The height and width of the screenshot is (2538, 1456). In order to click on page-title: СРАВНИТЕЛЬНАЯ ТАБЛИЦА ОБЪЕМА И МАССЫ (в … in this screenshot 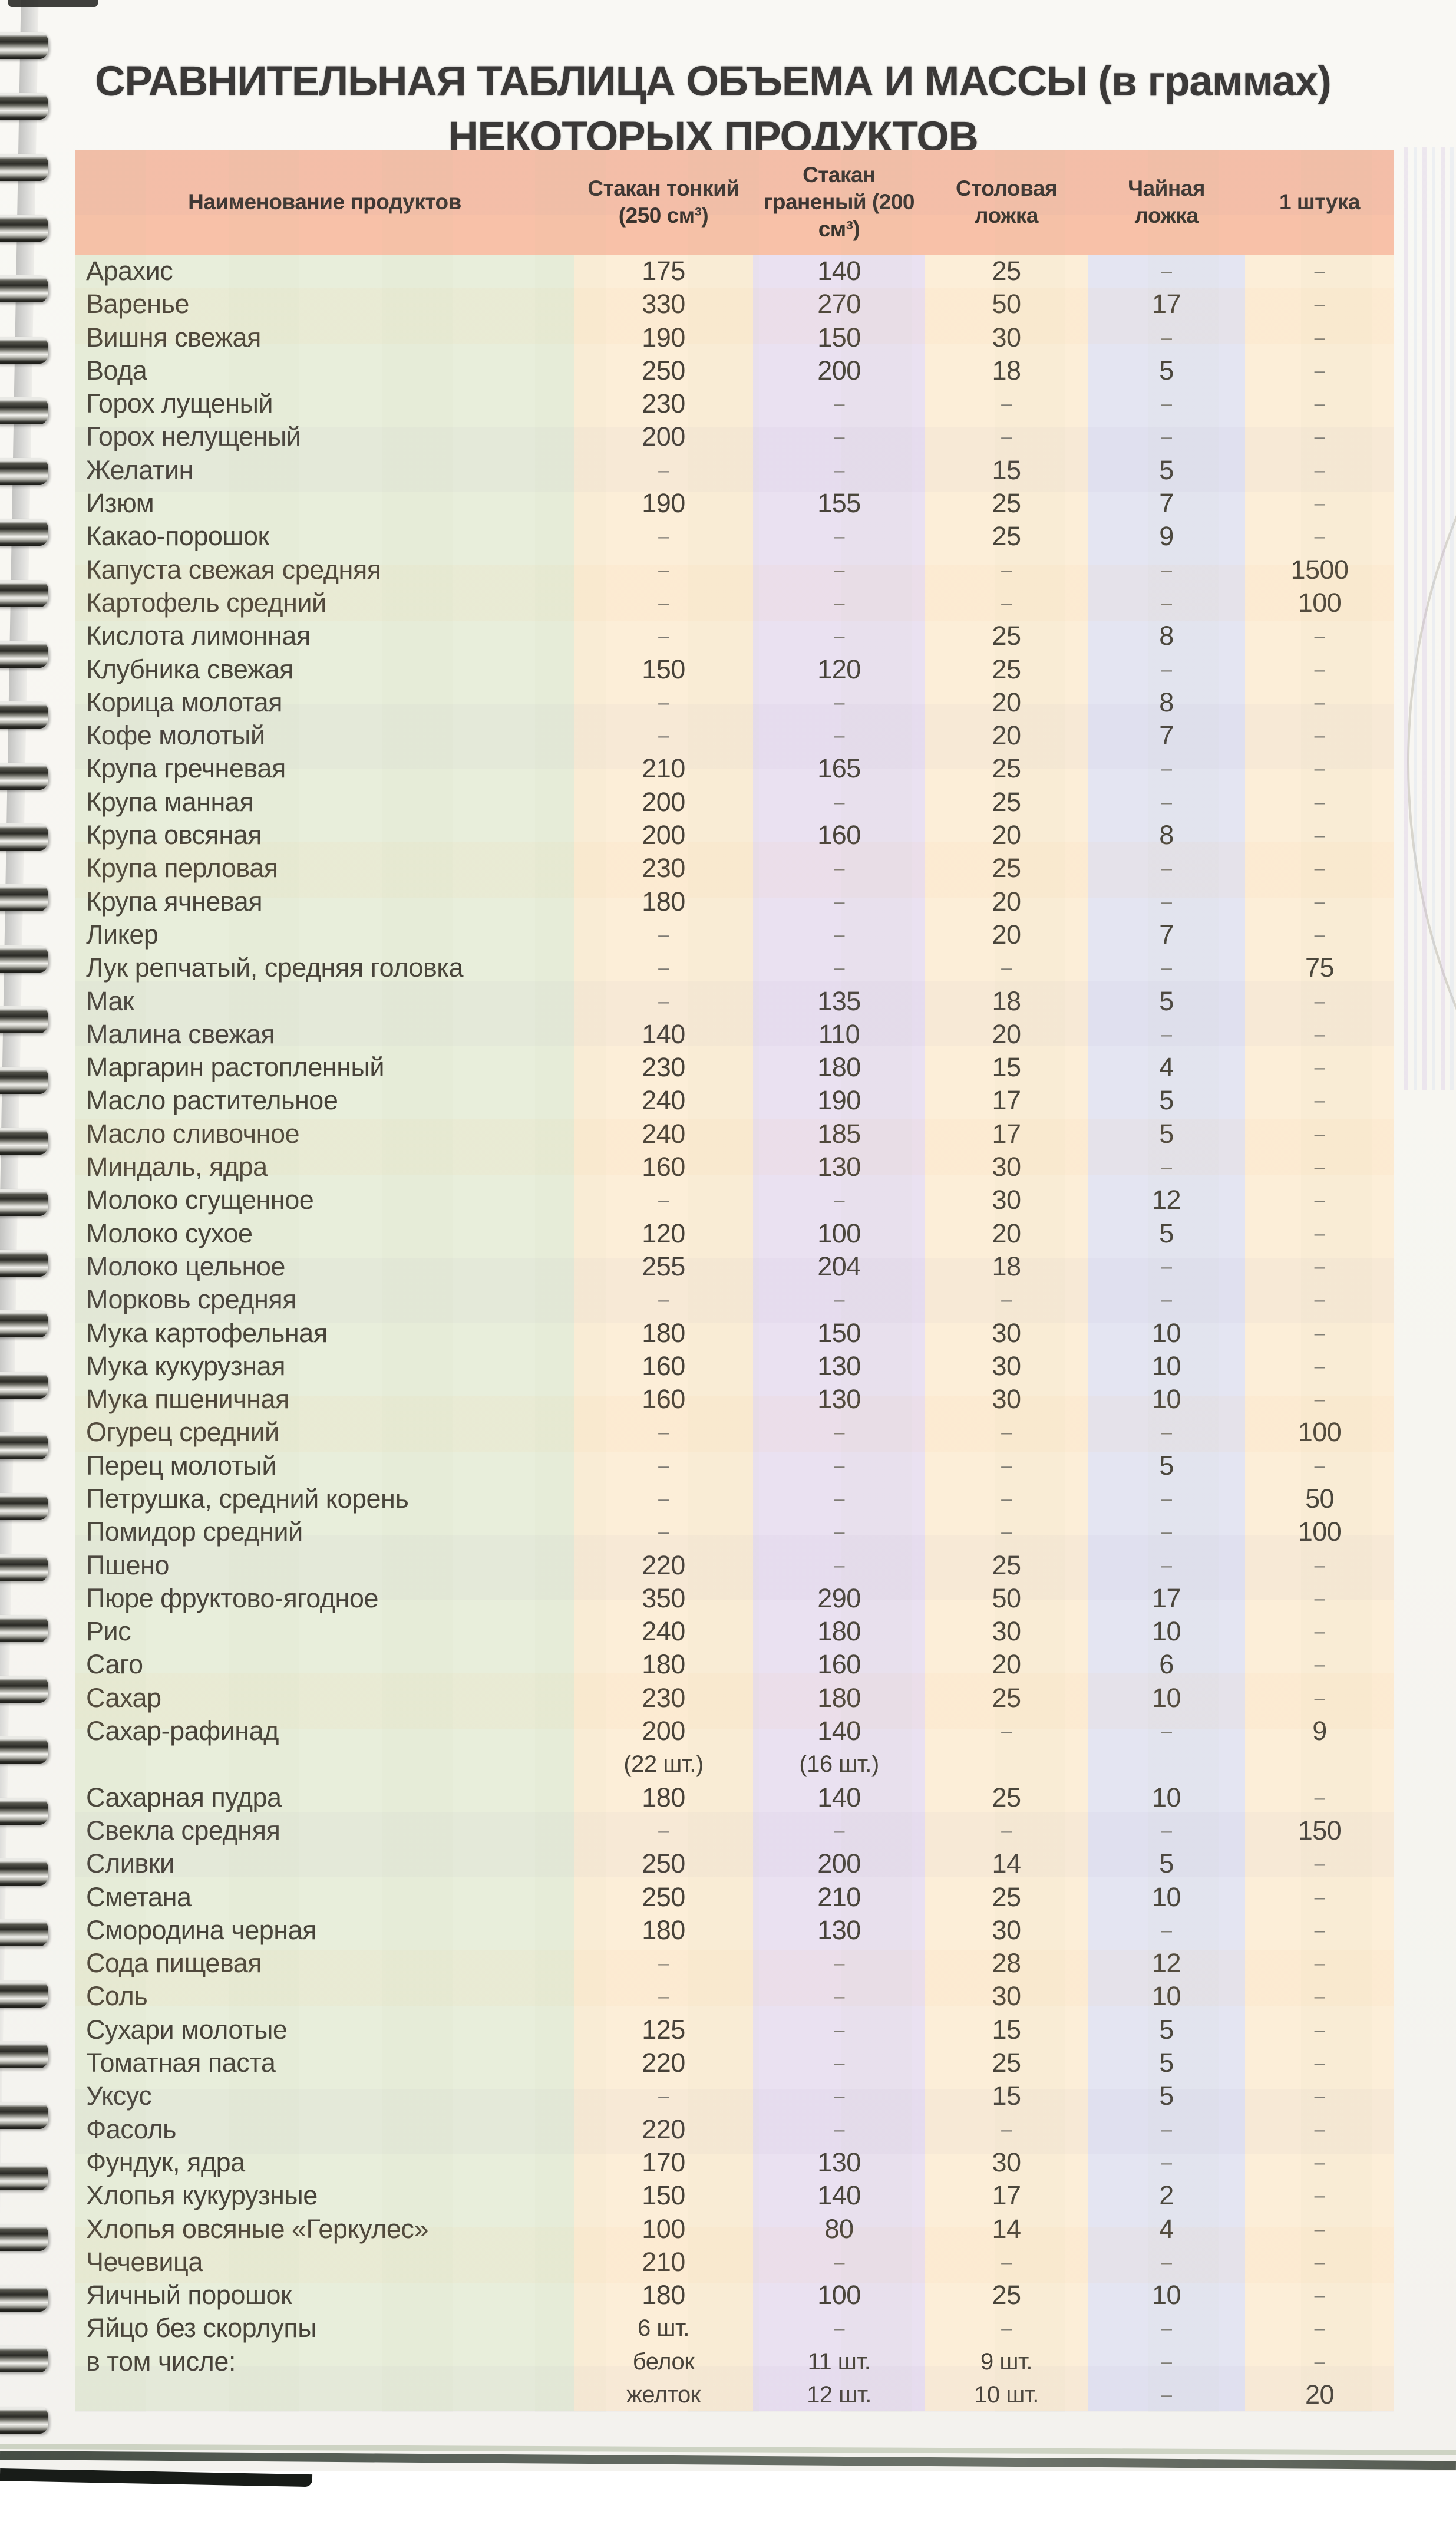, I will do `click(713, 109)`.